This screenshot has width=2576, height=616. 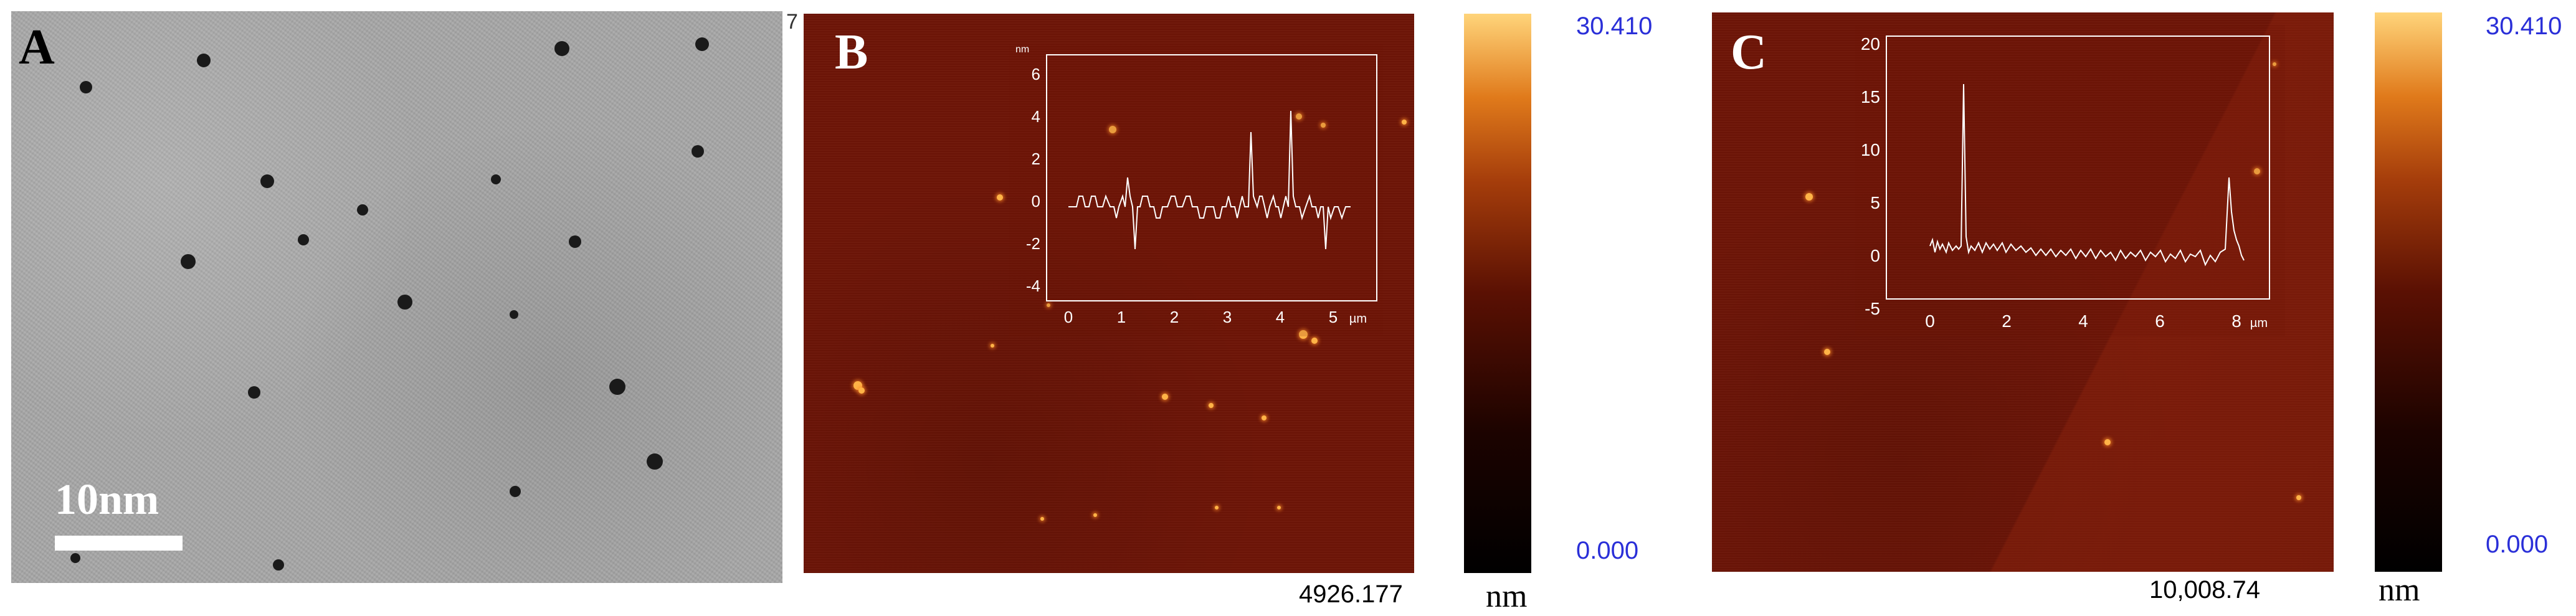 I want to click on height-profile-inset-c: 20 15 10 5 0 -5 0 2 4 6 8 µm, so click(x=2070, y=180).